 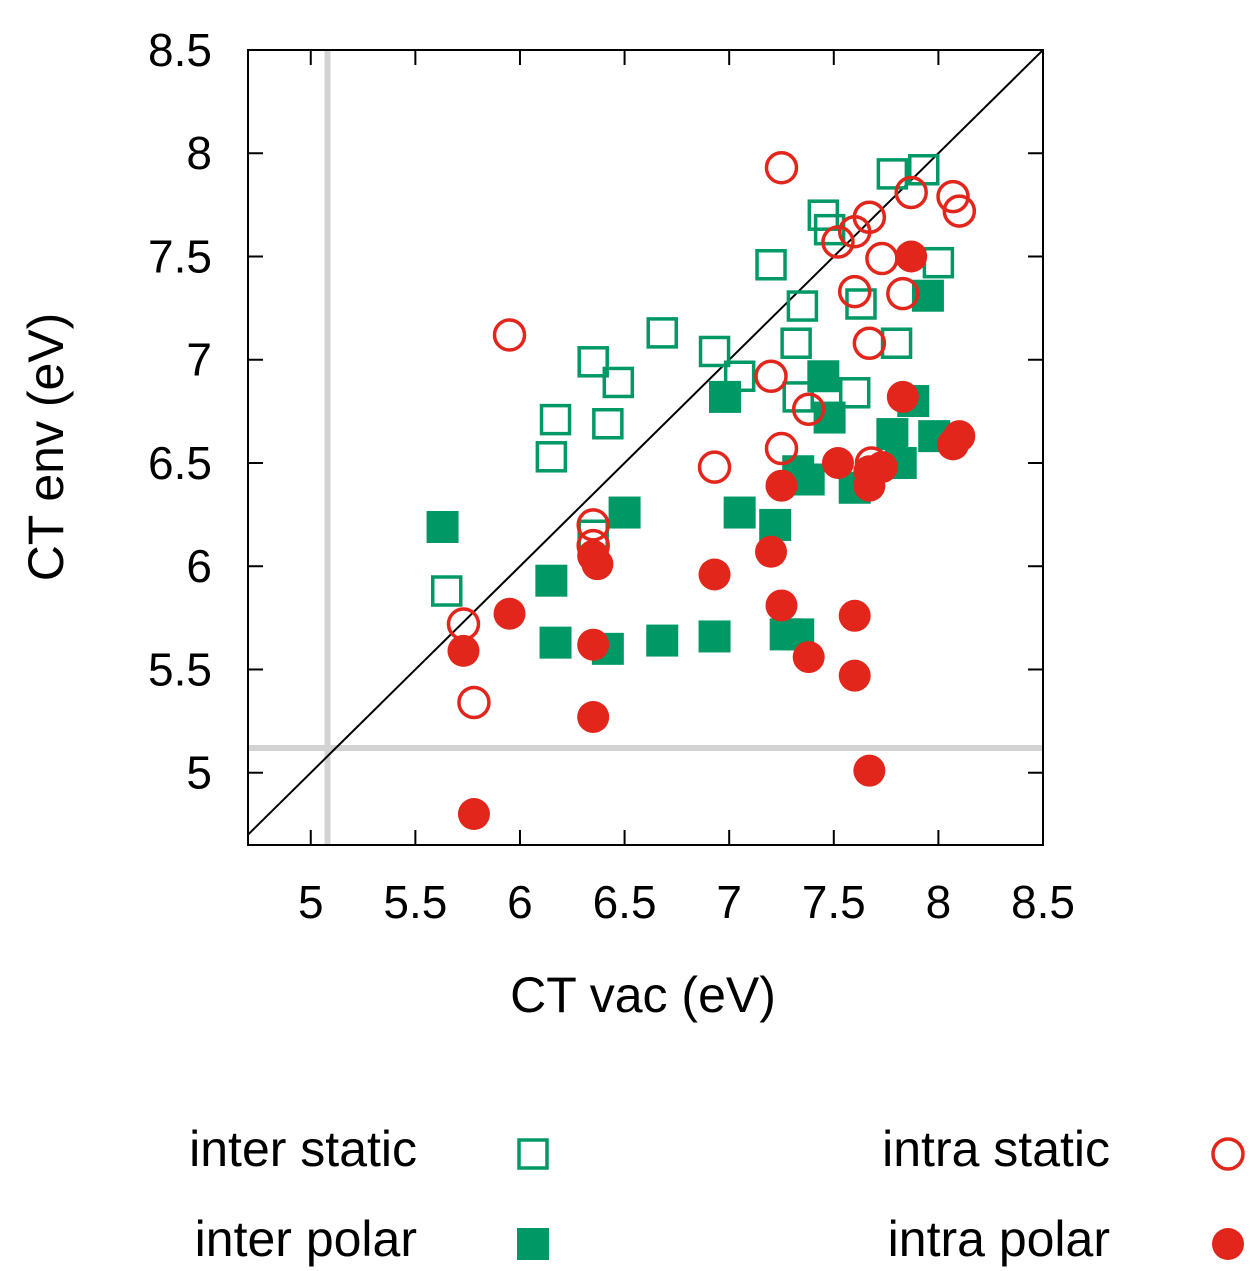 I want to click on legend-item: inter static, so click(x=369, y=1149).